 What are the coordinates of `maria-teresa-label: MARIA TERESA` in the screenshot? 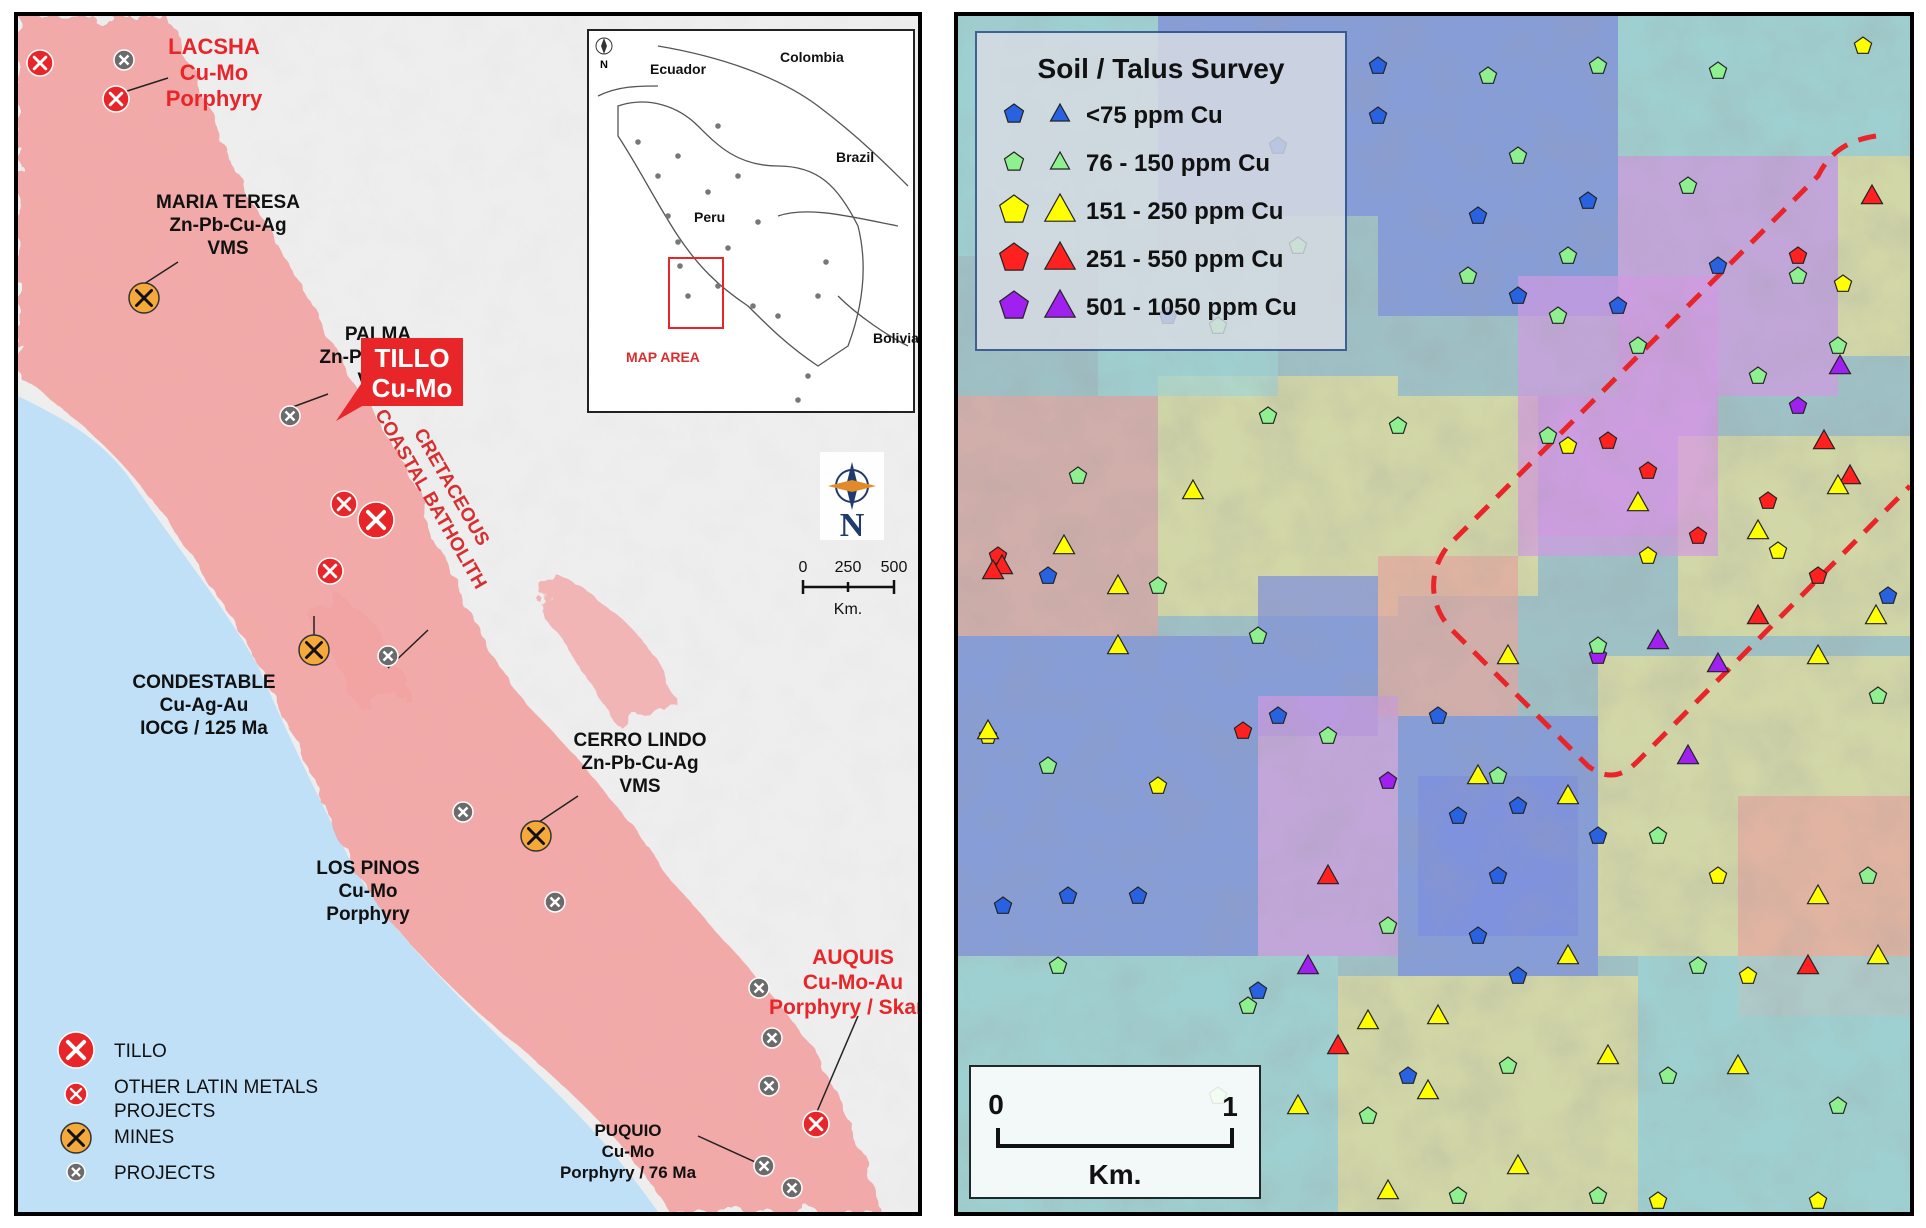 It's located at (228, 202).